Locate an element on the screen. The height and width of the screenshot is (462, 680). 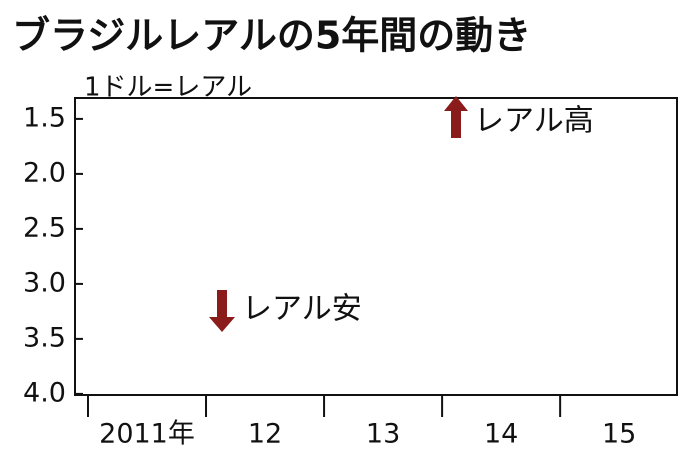
x-tick-label: 2011年 is located at coordinates (147, 434).